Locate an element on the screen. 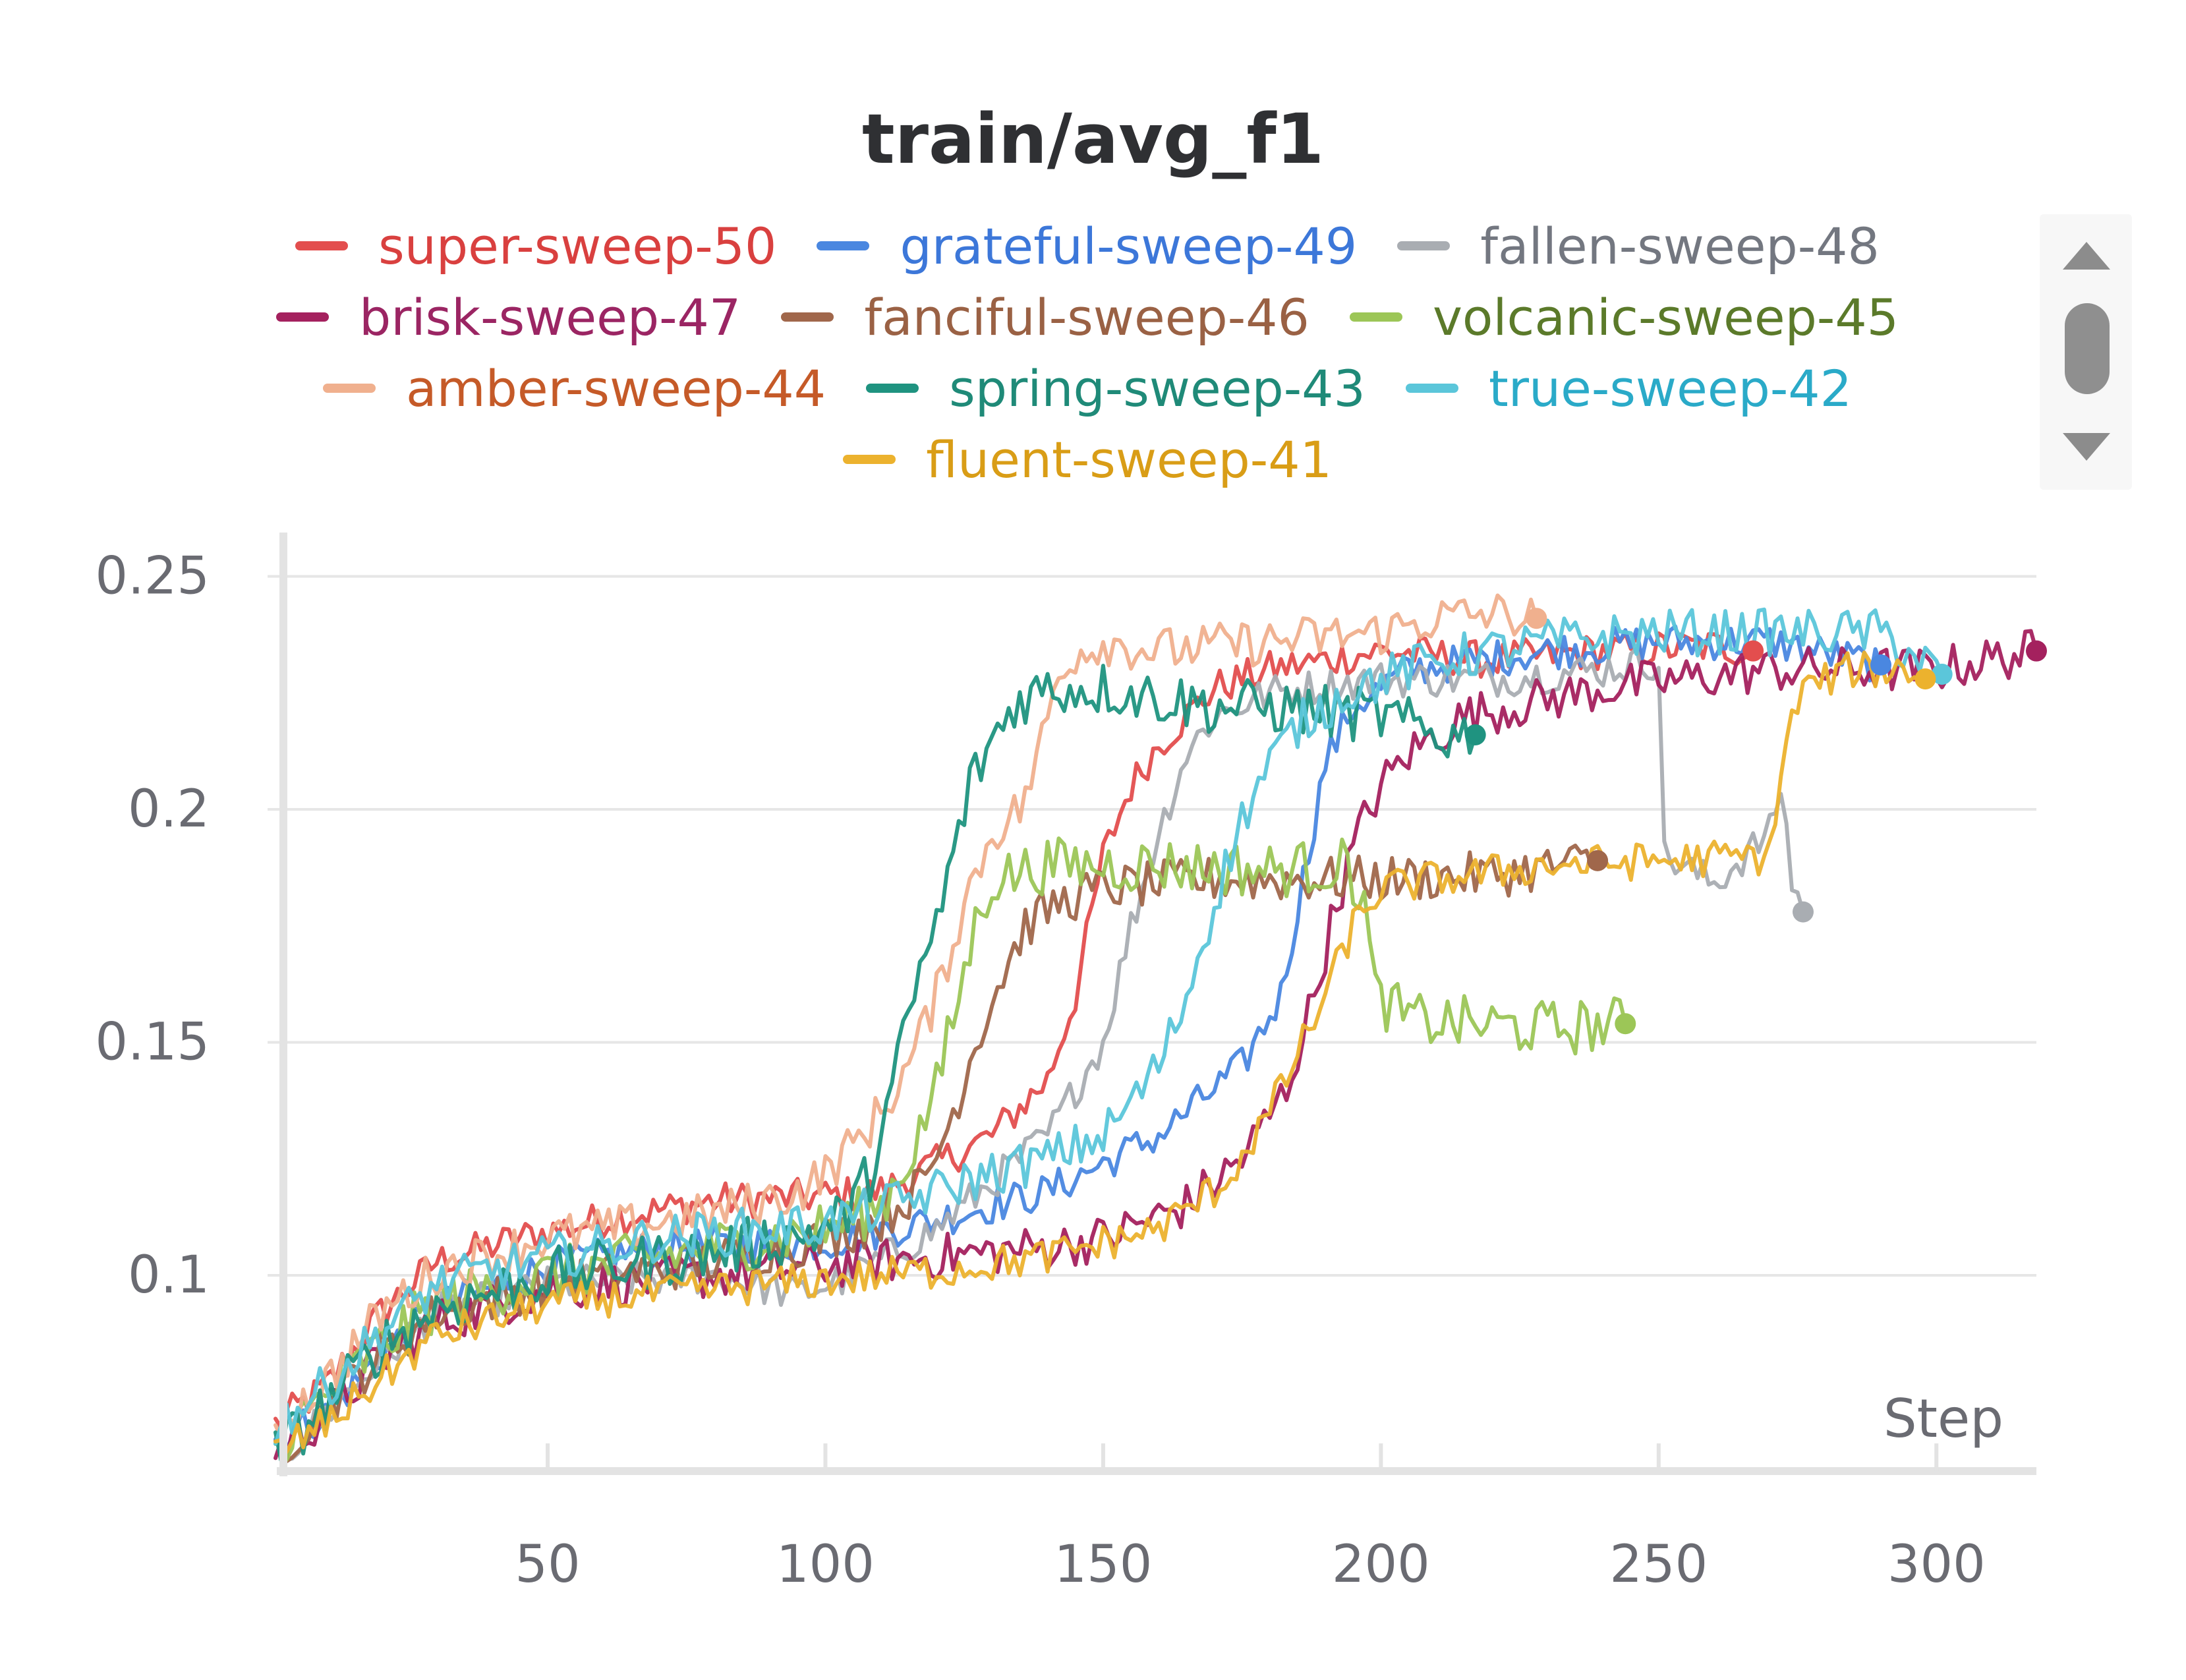 This screenshot has width=2186, height=1680. scroll-down-arrow-icon is located at coordinates (2086, 447).